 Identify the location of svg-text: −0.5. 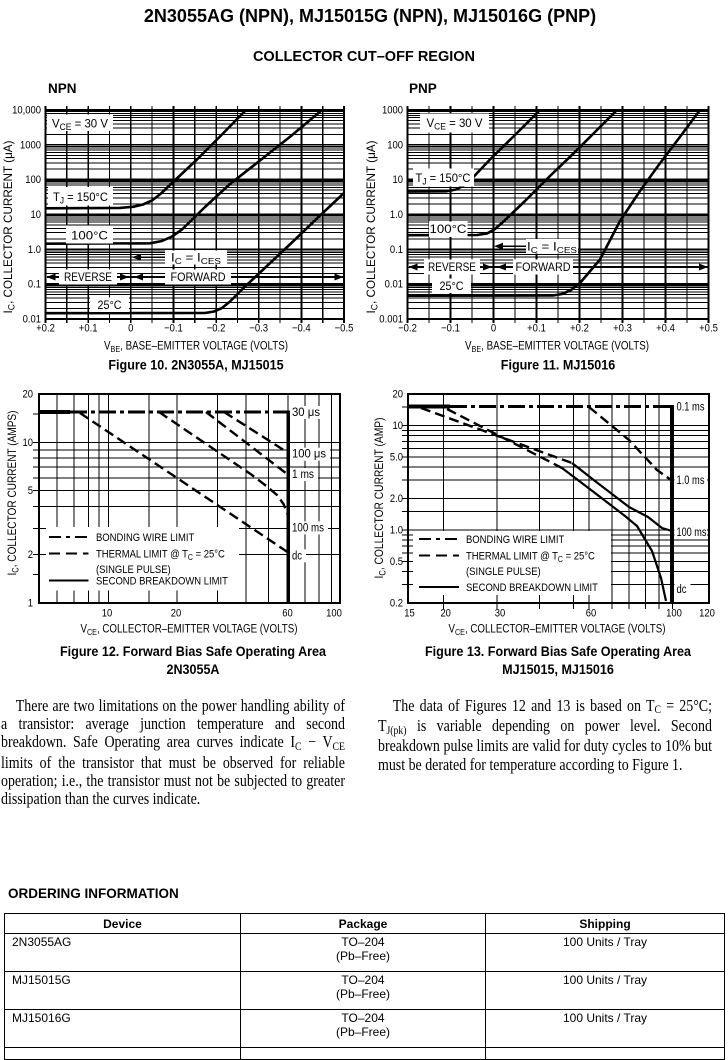
(344, 329).